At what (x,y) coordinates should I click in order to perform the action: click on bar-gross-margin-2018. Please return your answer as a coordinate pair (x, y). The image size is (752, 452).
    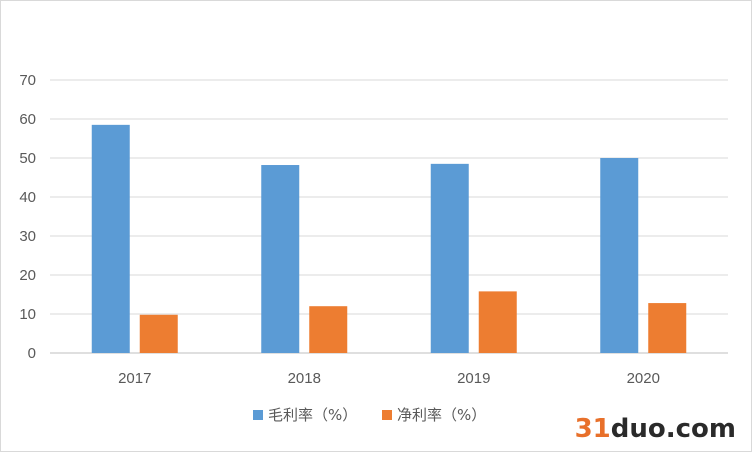
    Looking at the image, I should click on (280, 259).